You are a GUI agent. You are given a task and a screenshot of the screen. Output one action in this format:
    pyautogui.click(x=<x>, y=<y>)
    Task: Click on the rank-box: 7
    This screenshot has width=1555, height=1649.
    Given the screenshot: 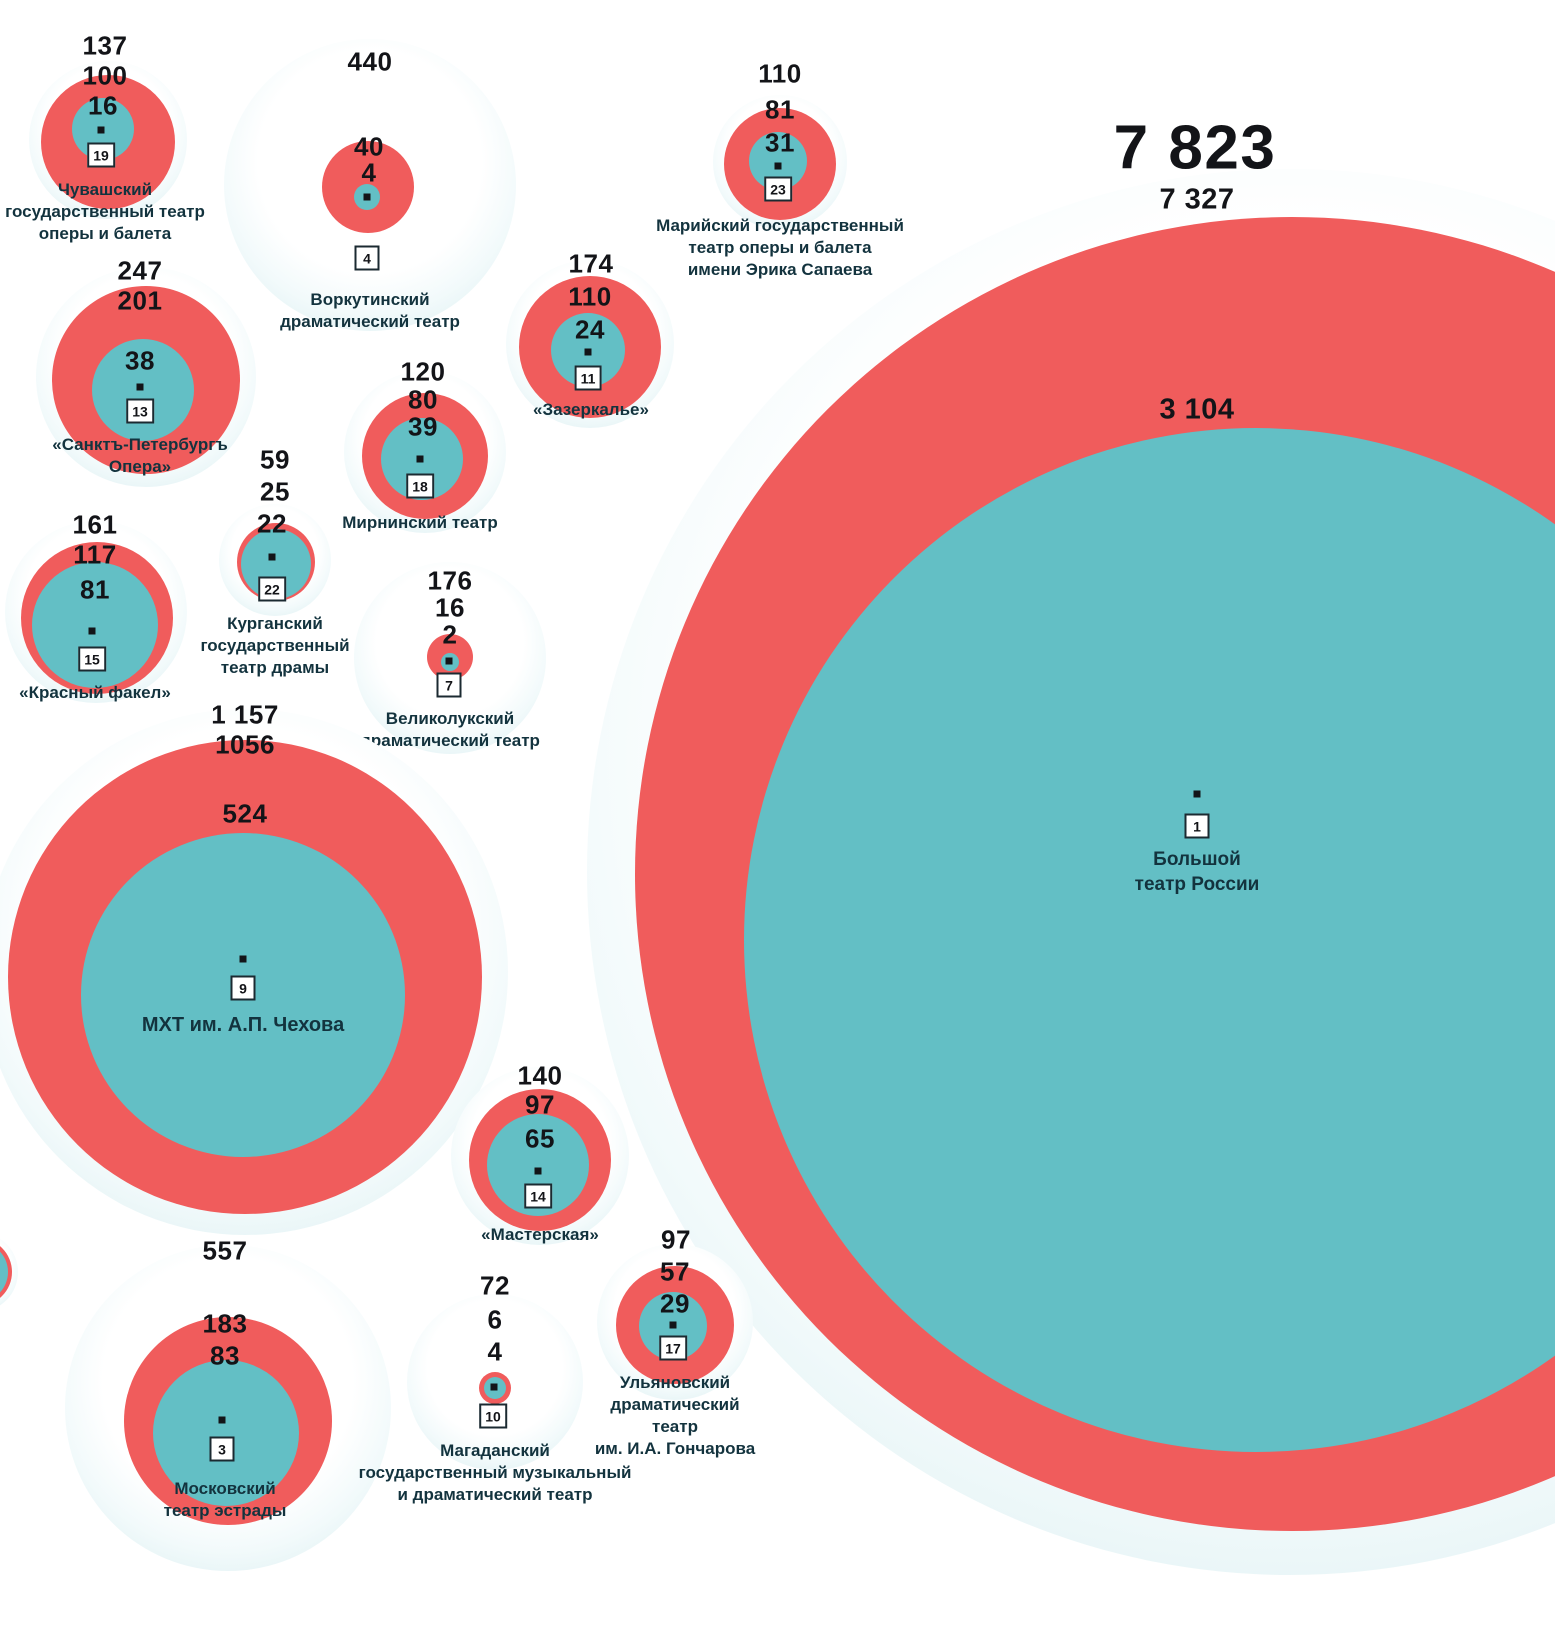 What is the action you would take?
    pyautogui.click(x=449, y=685)
    